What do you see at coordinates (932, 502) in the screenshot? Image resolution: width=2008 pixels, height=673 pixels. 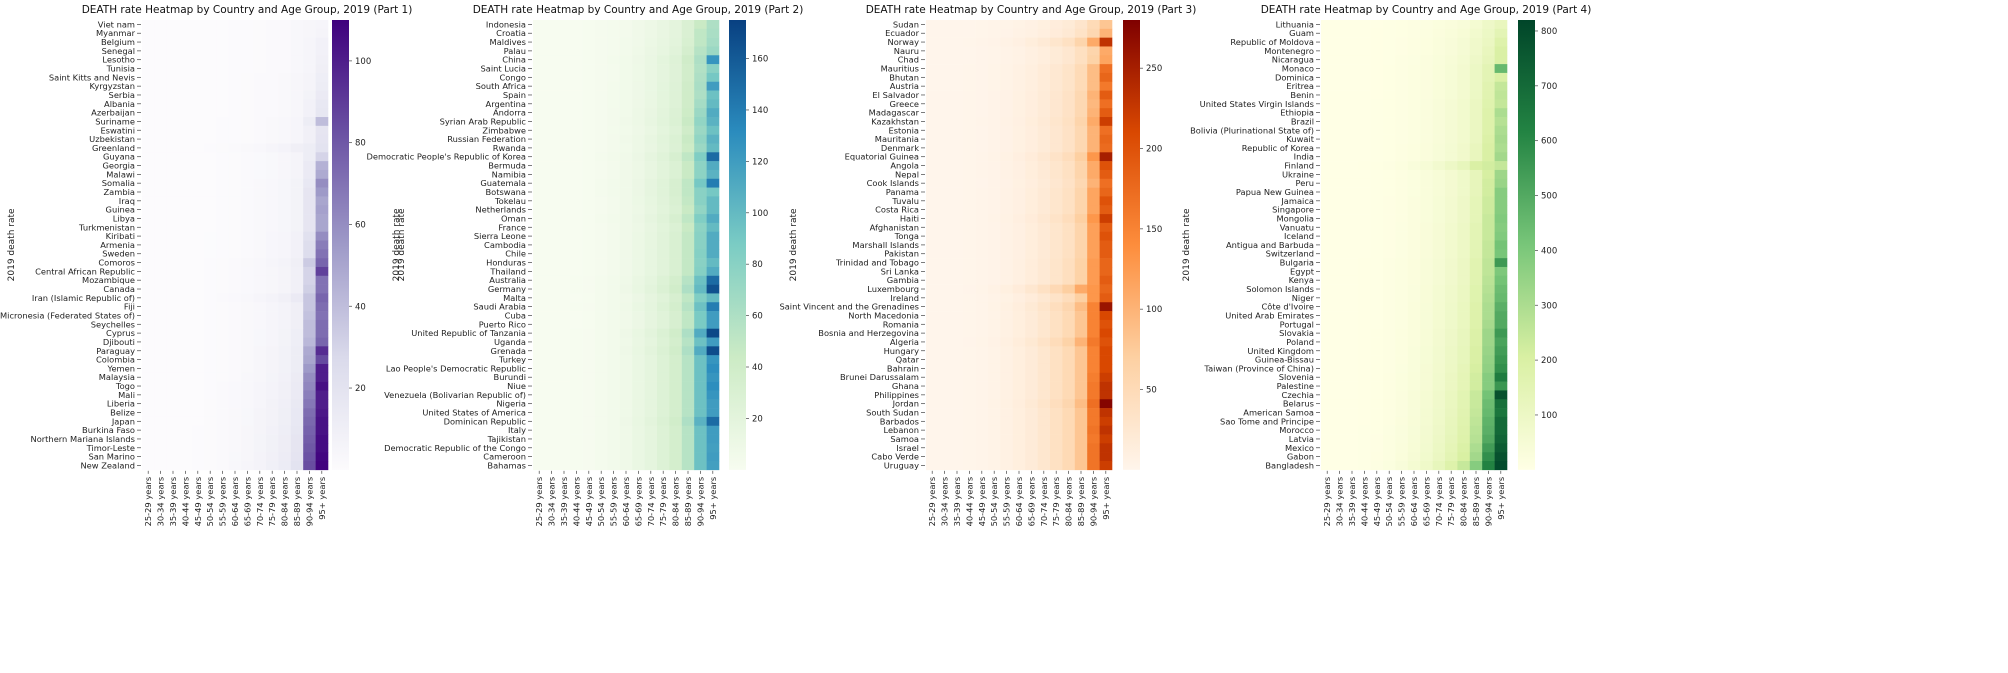 I see `x-tick-label: 25-29 years` at bounding box center [932, 502].